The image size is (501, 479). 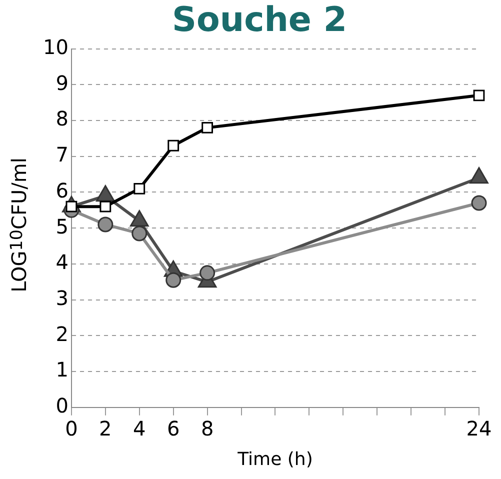 What do you see at coordinates (62, 298) in the screenshot?
I see `y-tick-label: 3` at bounding box center [62, 298].